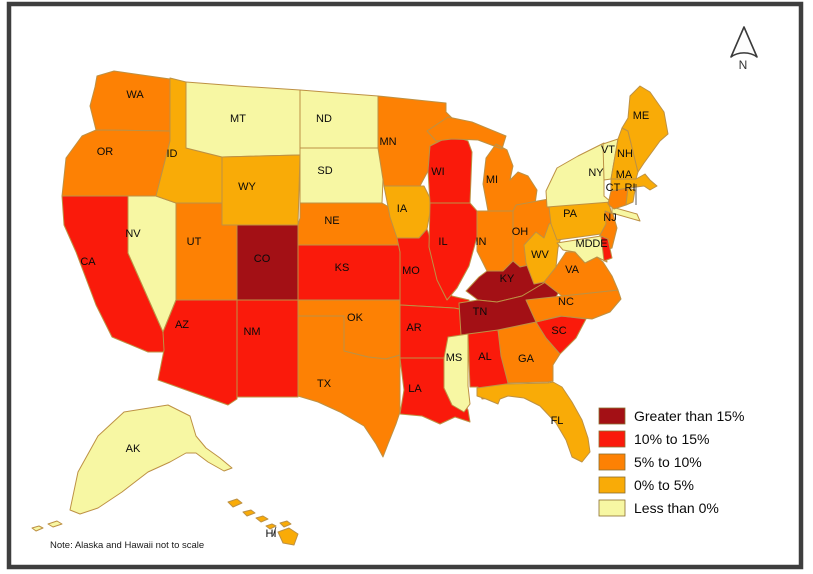 Image resolution: width=813 pixels, height=574 pixels. I want to click on state-label-WY: WY, so click(247, 187).